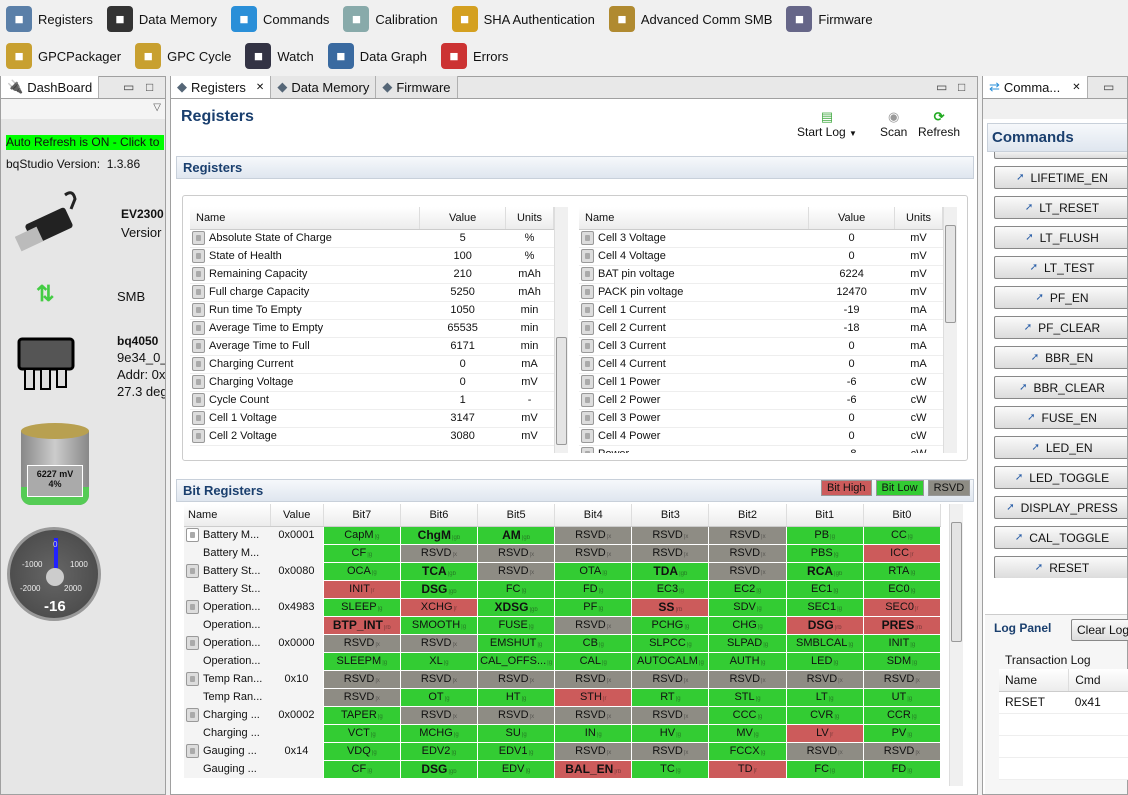 This screenshot has height=795, width=1128. What do you see at coordinates (377, 56) in the screenshot?
I see `toolbar-data-graph-button: ■ Data Graph` at bounding box center [377, 56].